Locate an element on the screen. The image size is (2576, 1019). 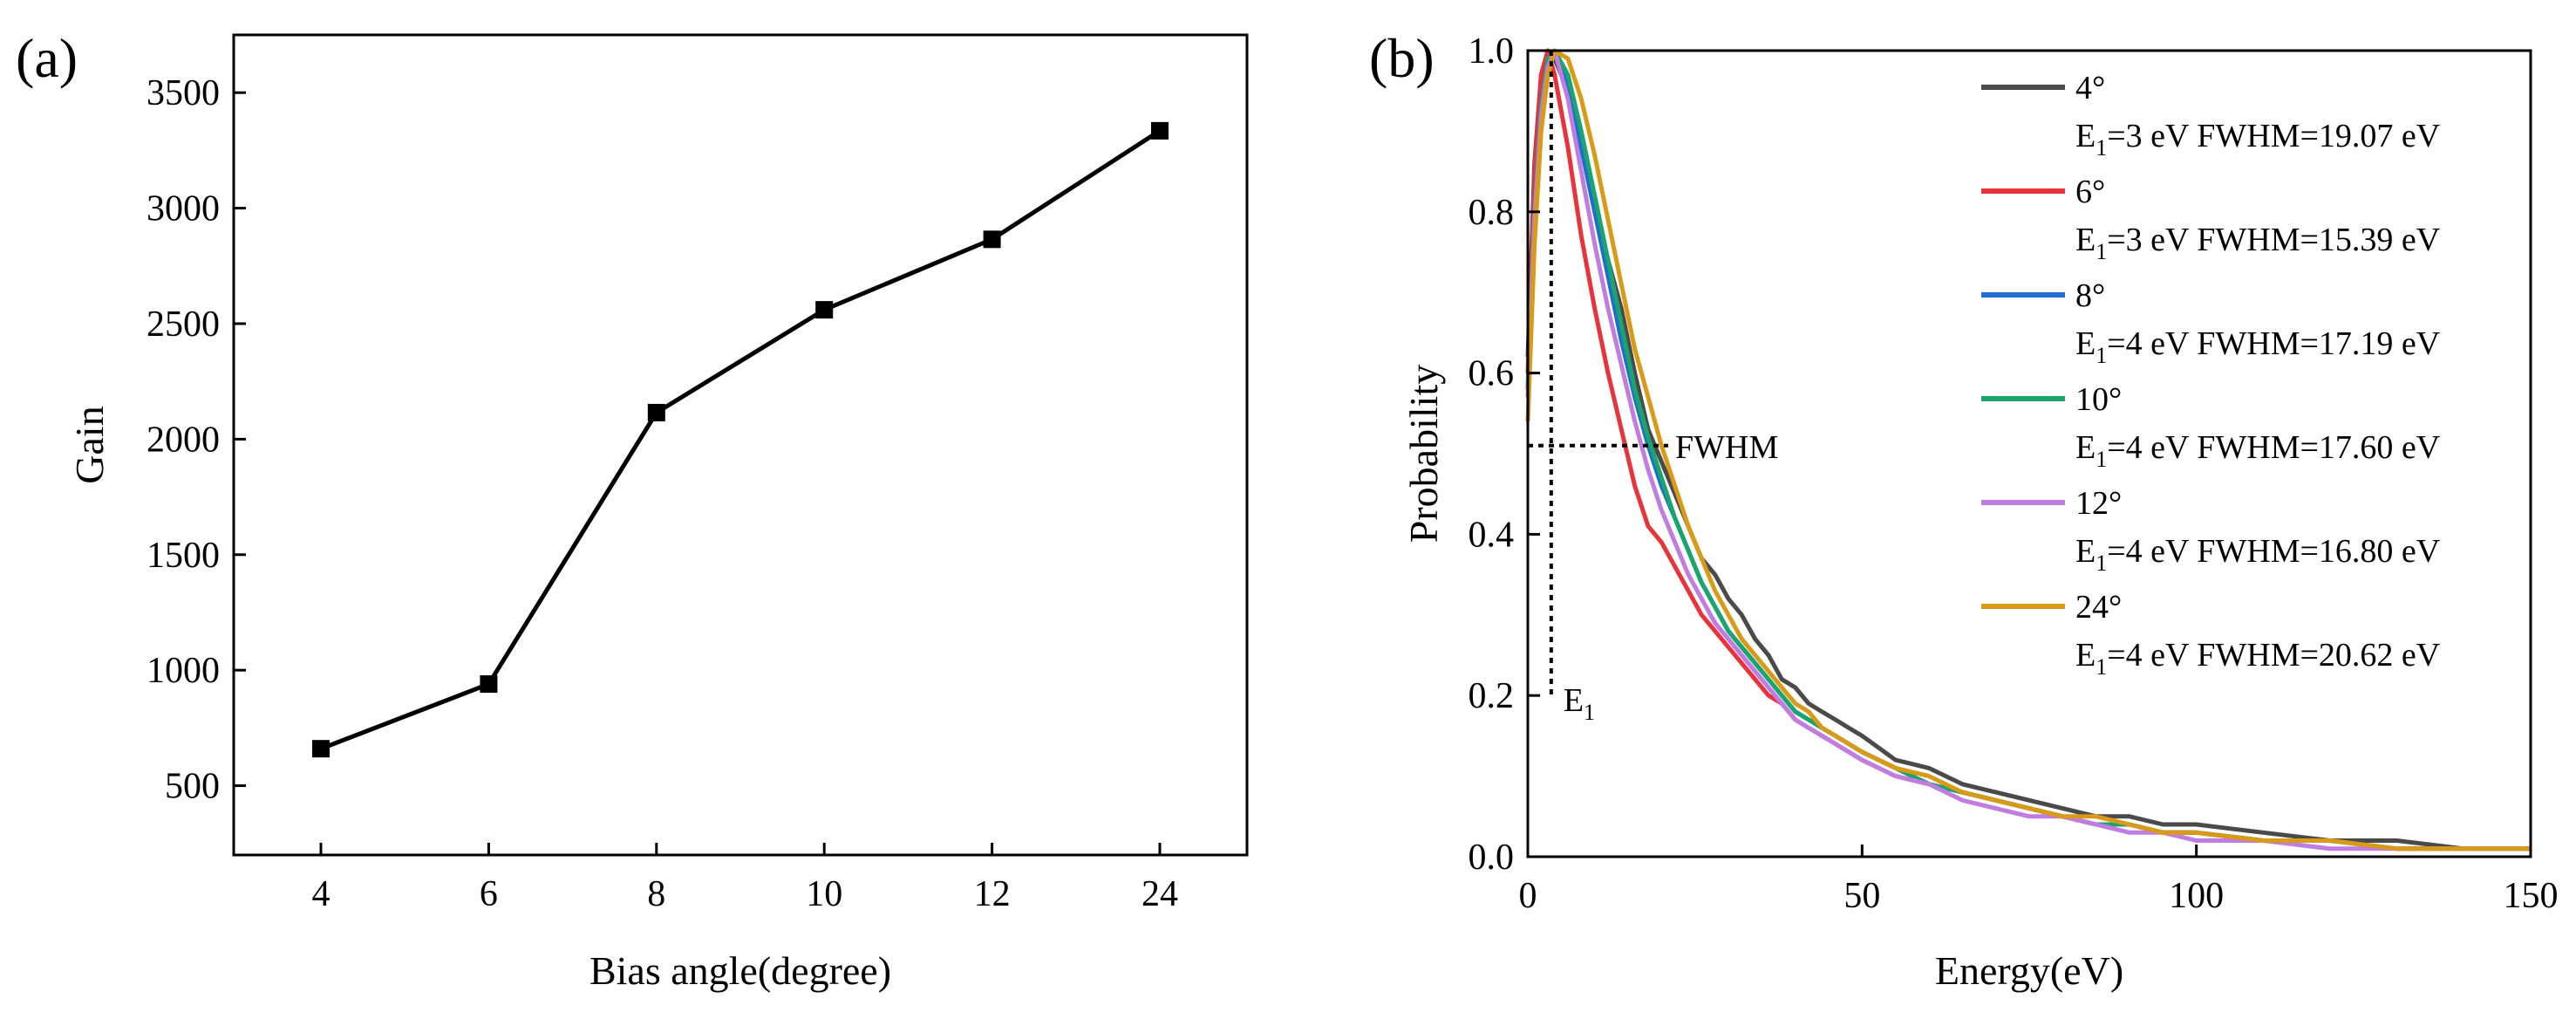
legend-series-detail: E1=4 eV FWHM=17.19 eV is located at coordinates (2258, 346).